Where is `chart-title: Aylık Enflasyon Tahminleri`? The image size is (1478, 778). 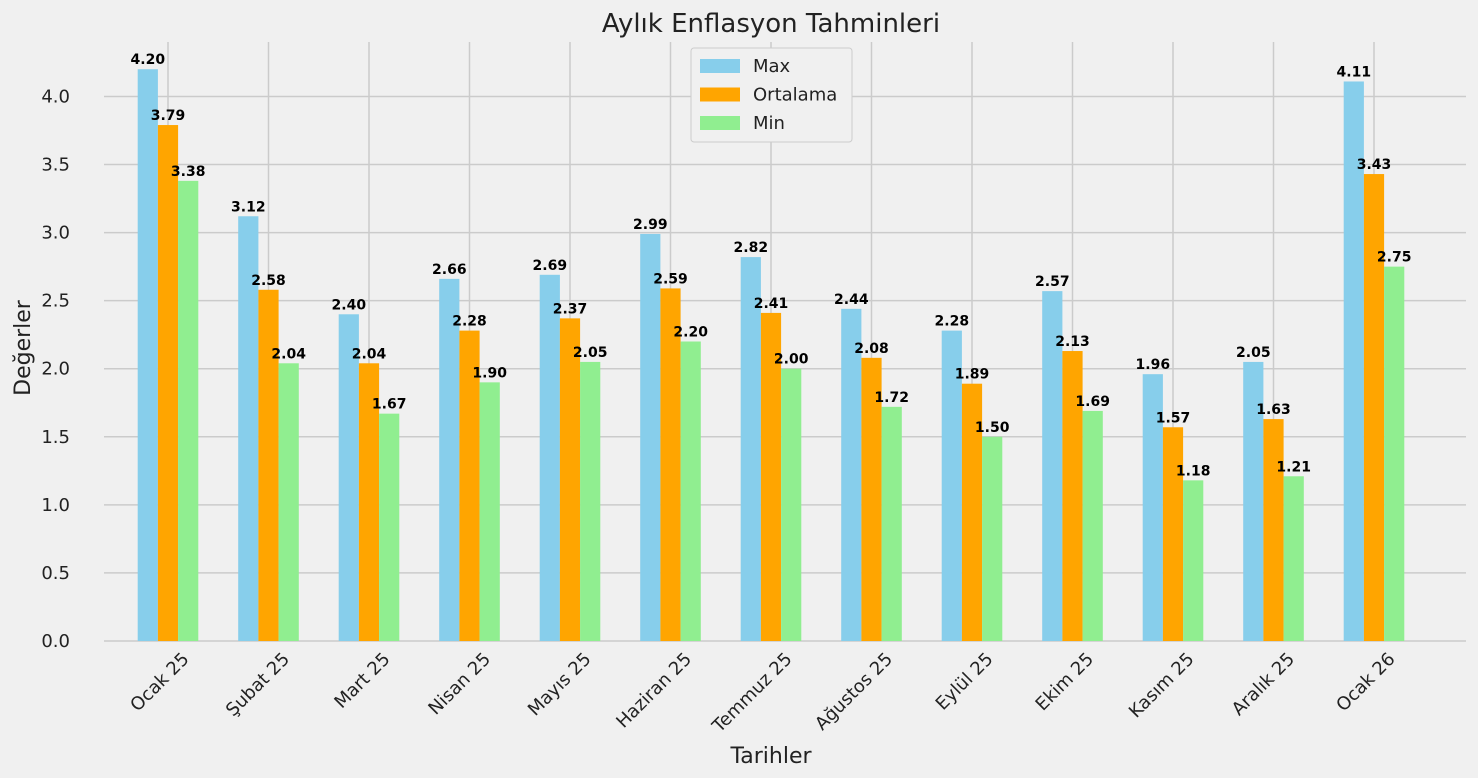 chart-title: Aylık Enflasyon Tahminleri is located at coordinates (771, 24).